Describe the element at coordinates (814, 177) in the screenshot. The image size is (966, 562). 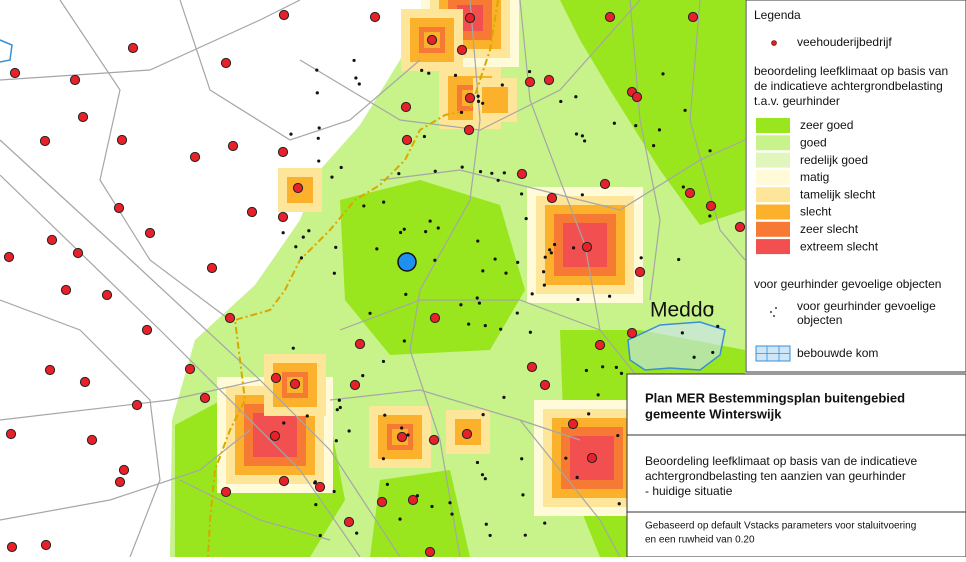
I see `legend-class-label: matig` at that location.